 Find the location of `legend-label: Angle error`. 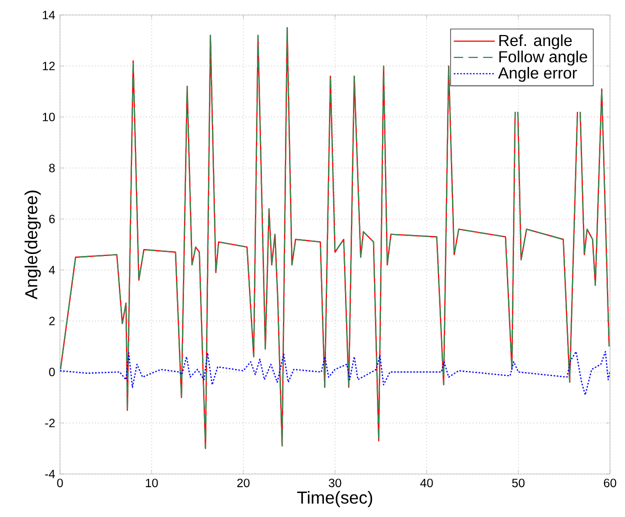

legend-label: Angle error is located at coordinates (537, 74).